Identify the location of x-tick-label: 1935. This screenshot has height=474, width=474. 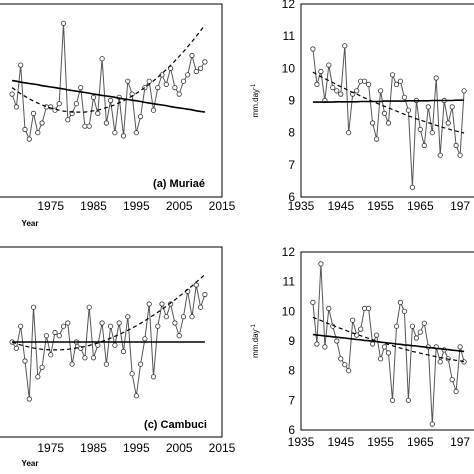
(301, 206).